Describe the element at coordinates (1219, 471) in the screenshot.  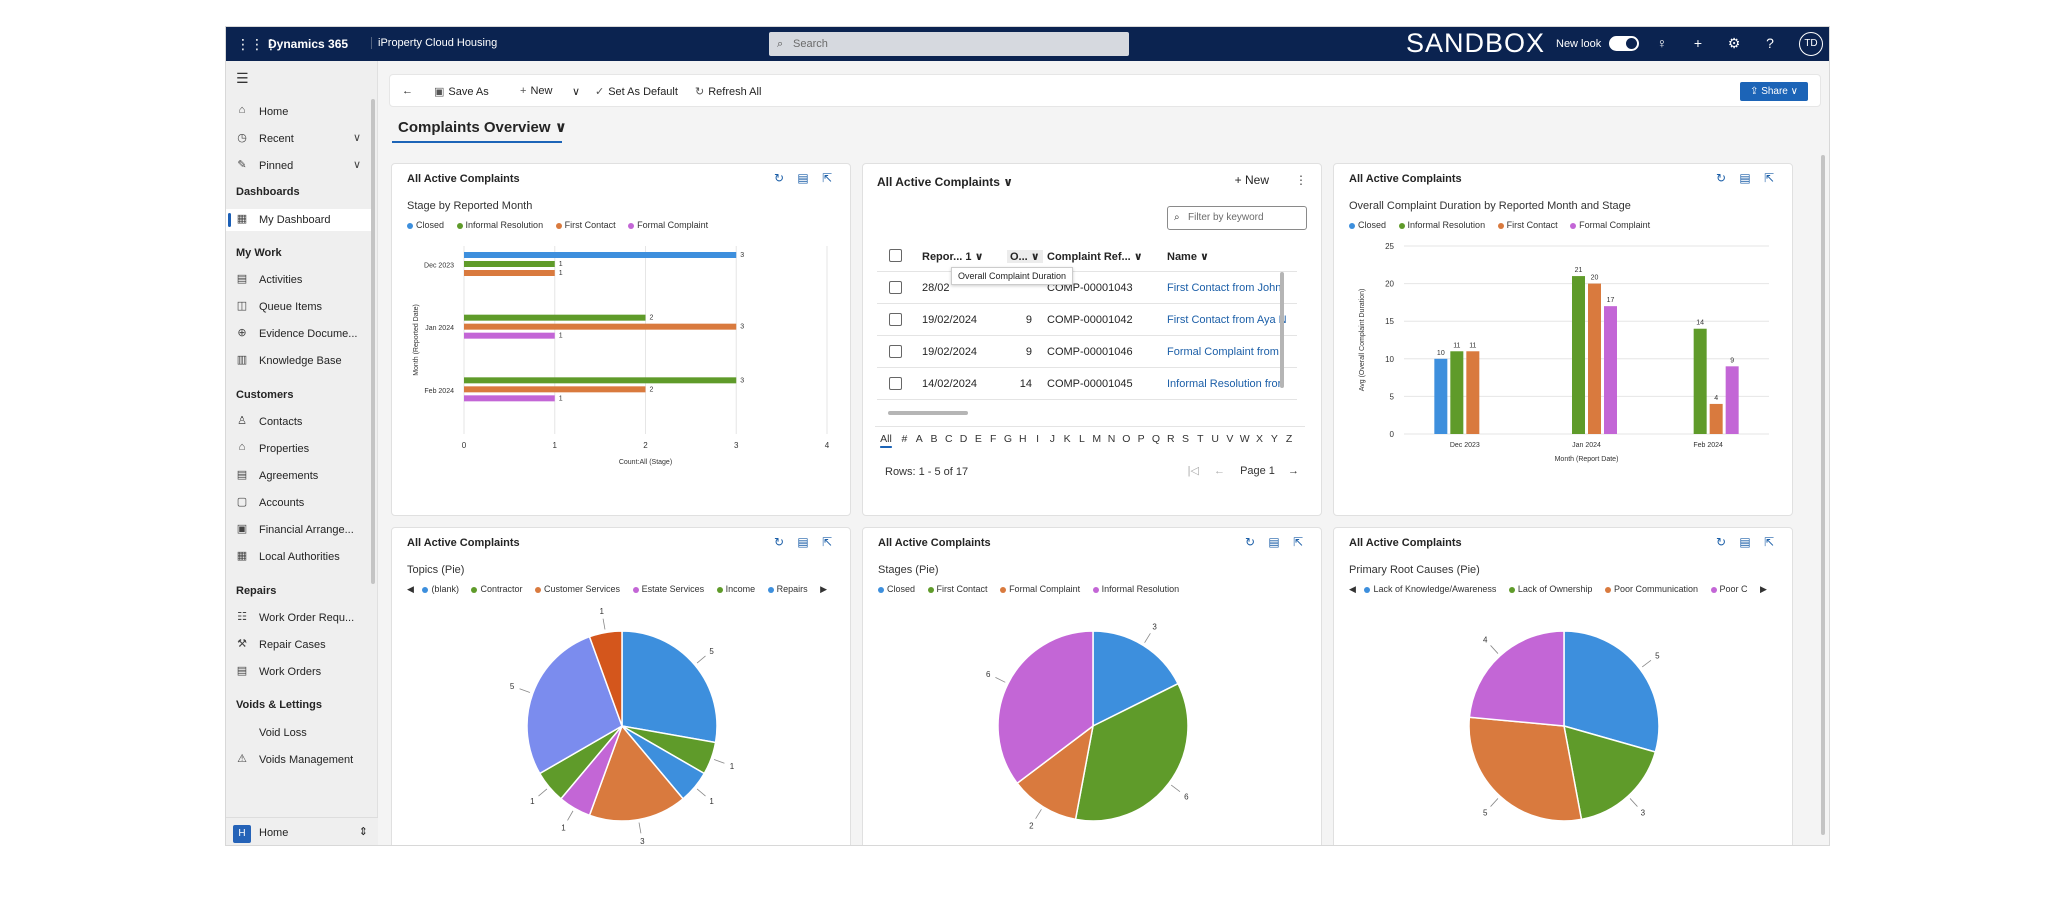
I see `previous-page-icon: ←` at that location.